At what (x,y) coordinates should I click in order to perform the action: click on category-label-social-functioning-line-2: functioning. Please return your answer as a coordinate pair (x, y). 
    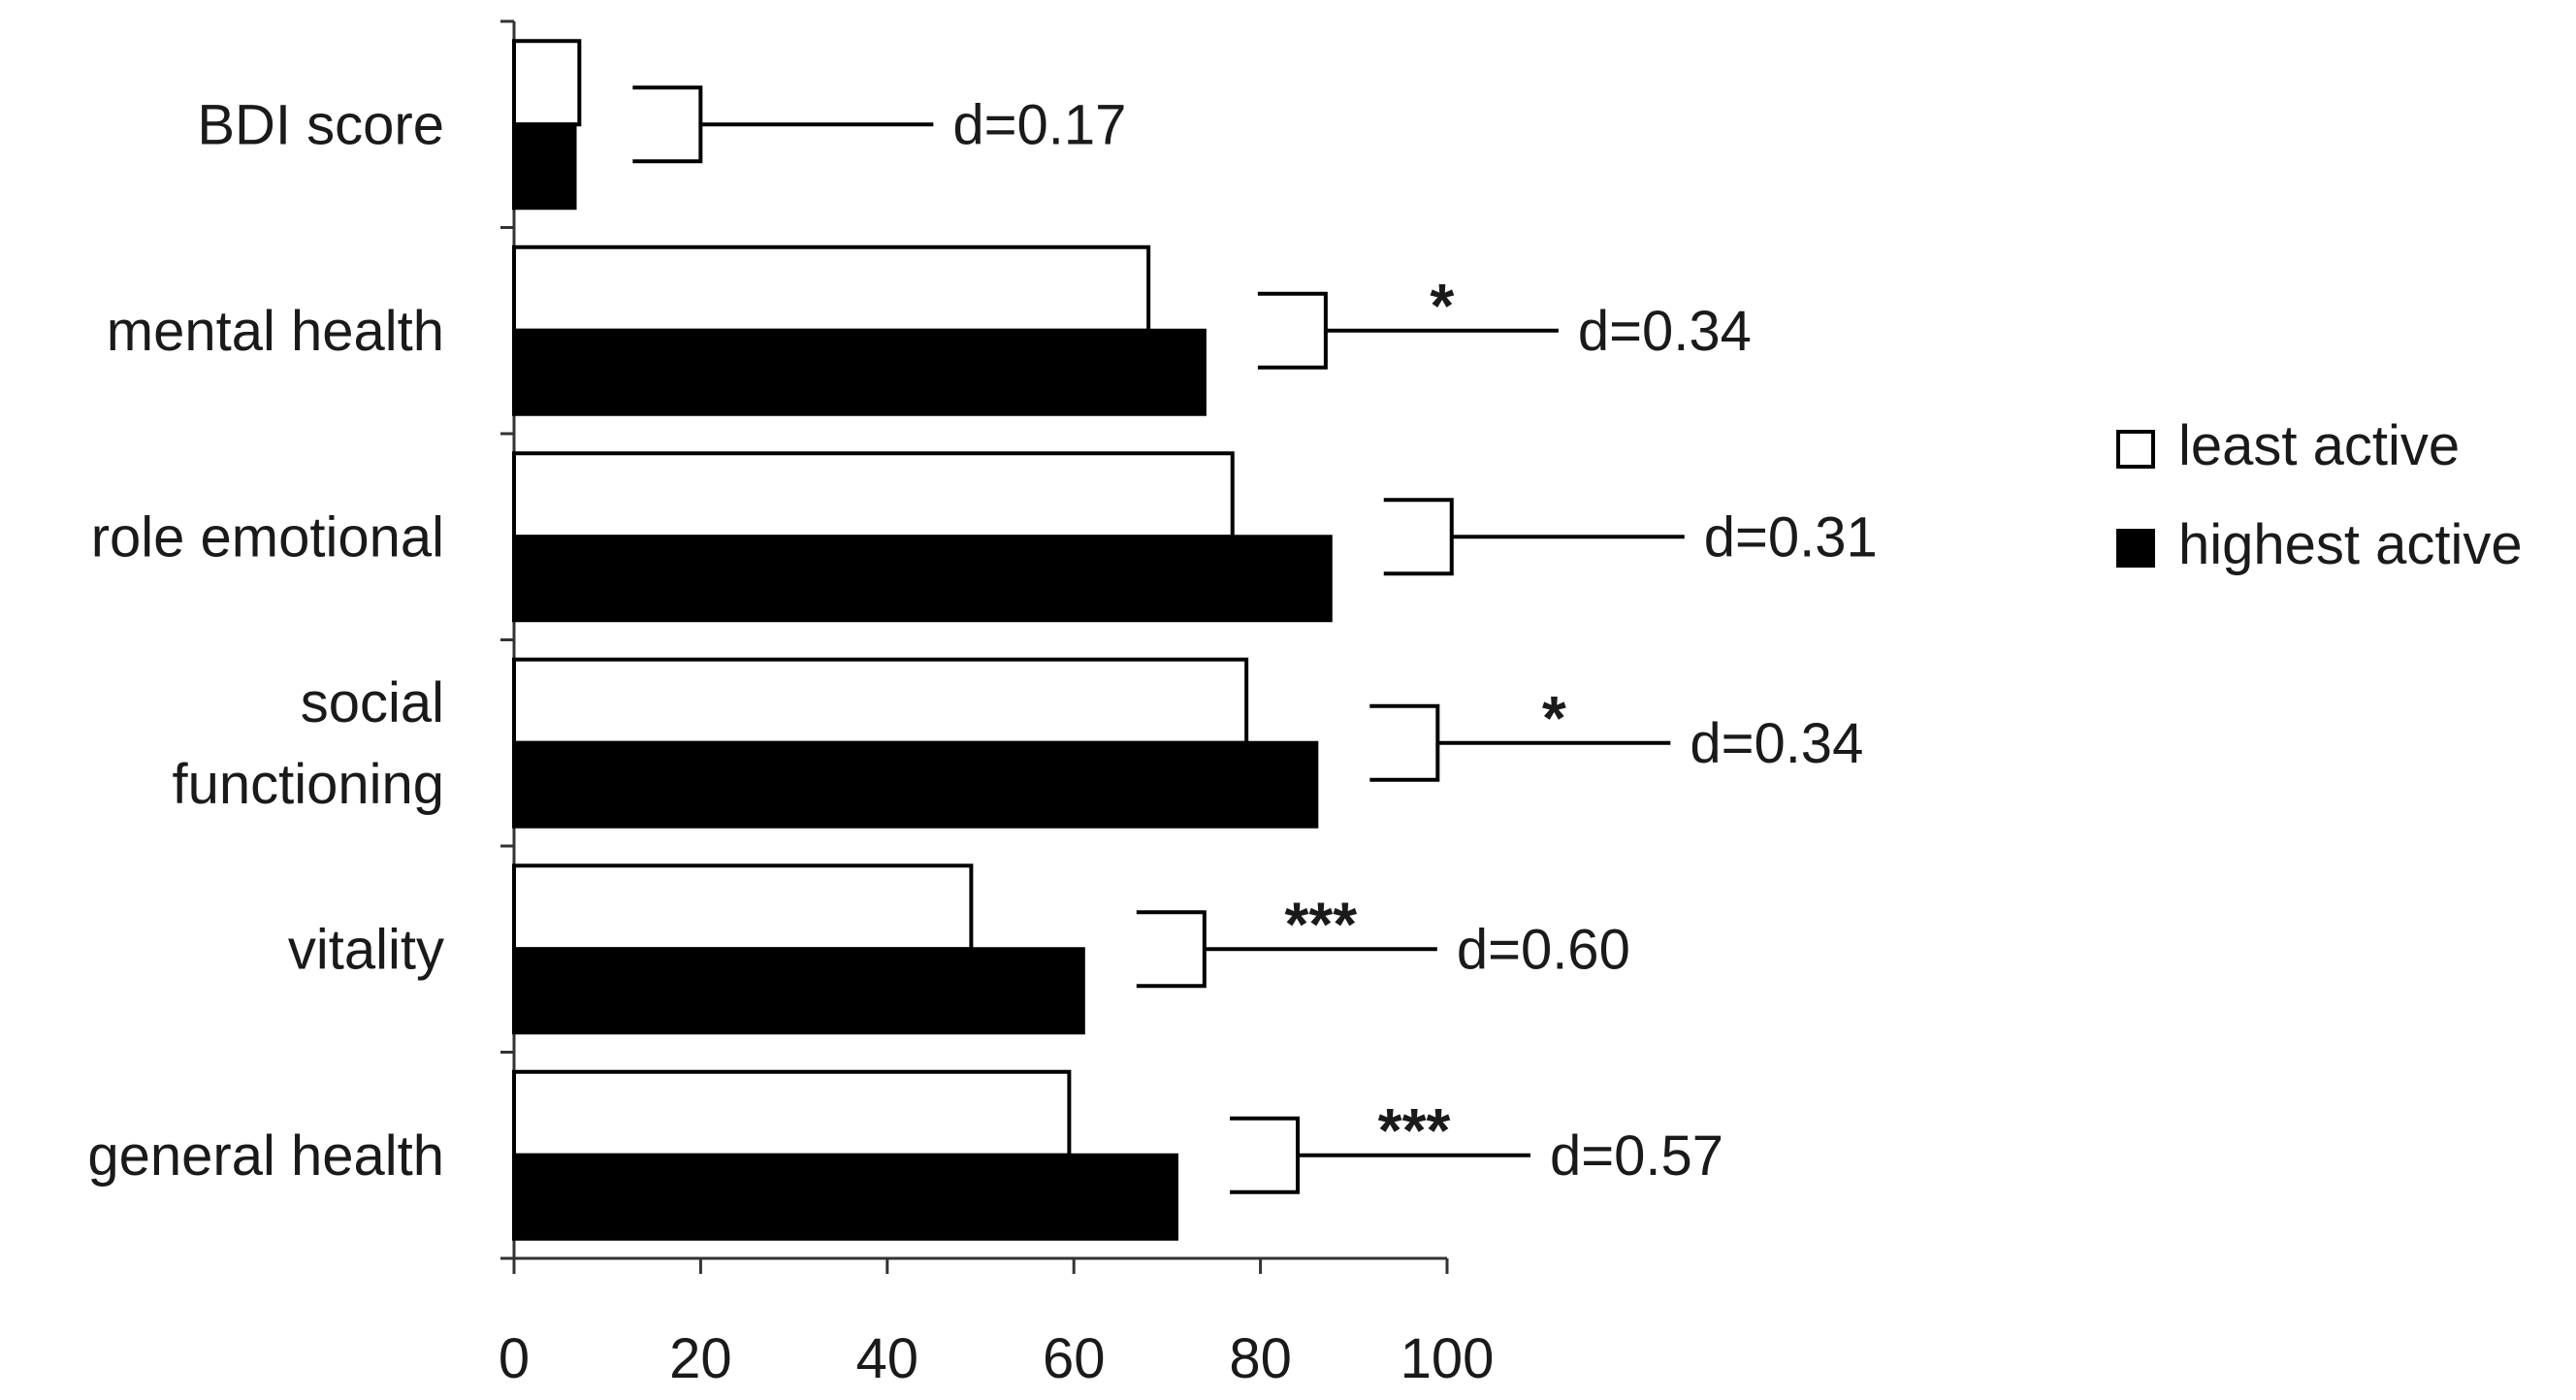
    Looking at the image, I should click on (308, 784).